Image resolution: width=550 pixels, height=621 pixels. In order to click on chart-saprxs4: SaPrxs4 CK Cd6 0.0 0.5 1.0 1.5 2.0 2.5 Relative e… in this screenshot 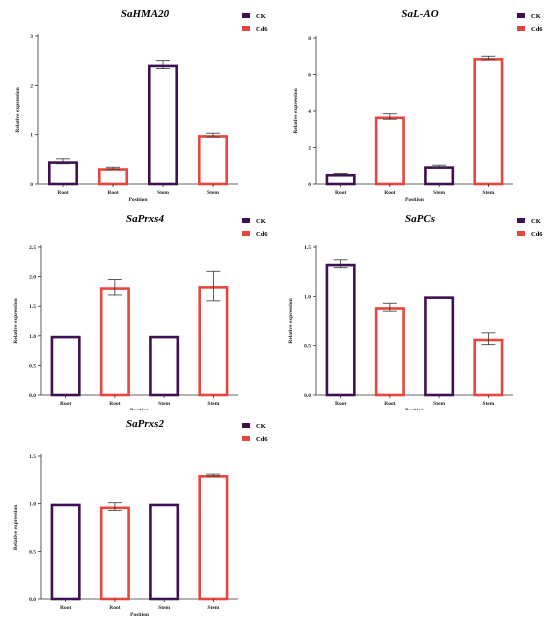, I will do `click(140, 311)`.